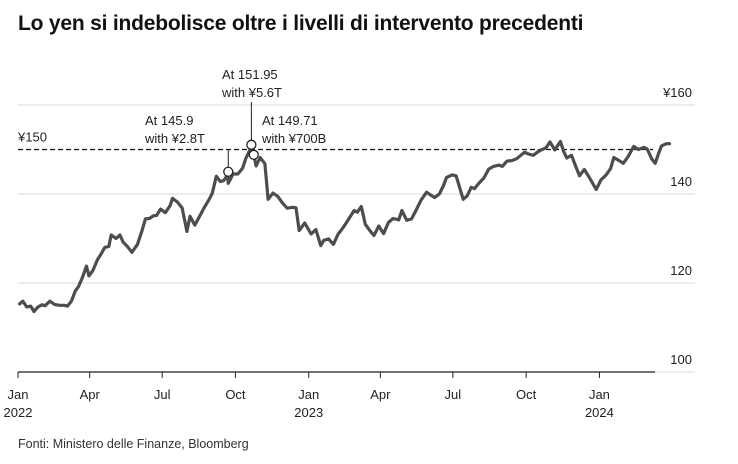  What do you see at coordinates (90, 394) in the screenshot?
I see `x-tick-label-2022-04-01: Apr` at bounding box center [90, 394].